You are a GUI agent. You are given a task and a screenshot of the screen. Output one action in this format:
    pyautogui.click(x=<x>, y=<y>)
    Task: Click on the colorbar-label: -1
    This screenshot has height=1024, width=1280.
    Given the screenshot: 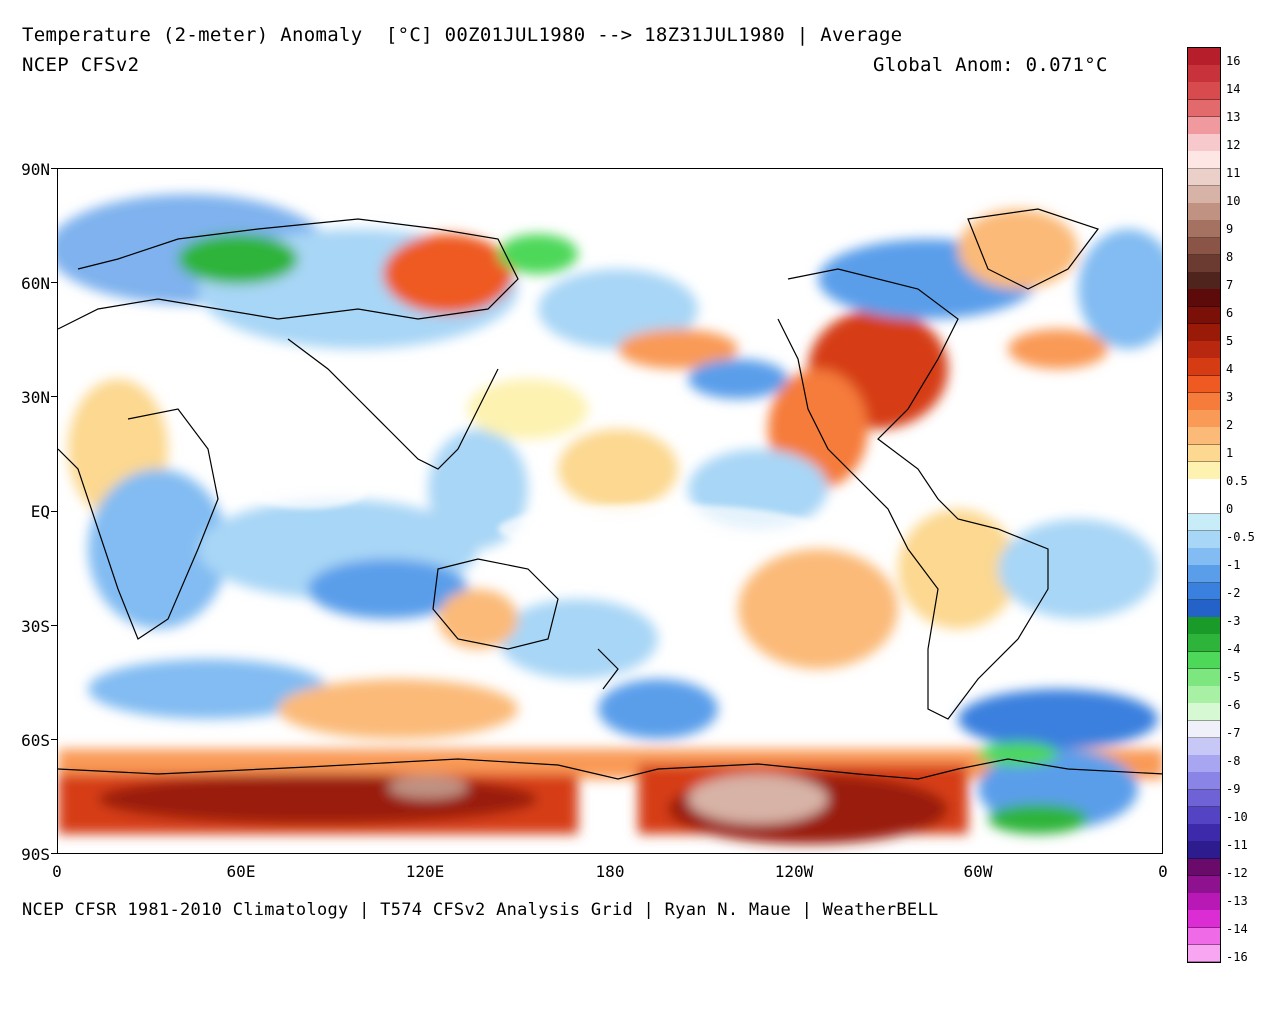 What is the action you would take?
    pyautogui.click(x=1233, y=565)
    